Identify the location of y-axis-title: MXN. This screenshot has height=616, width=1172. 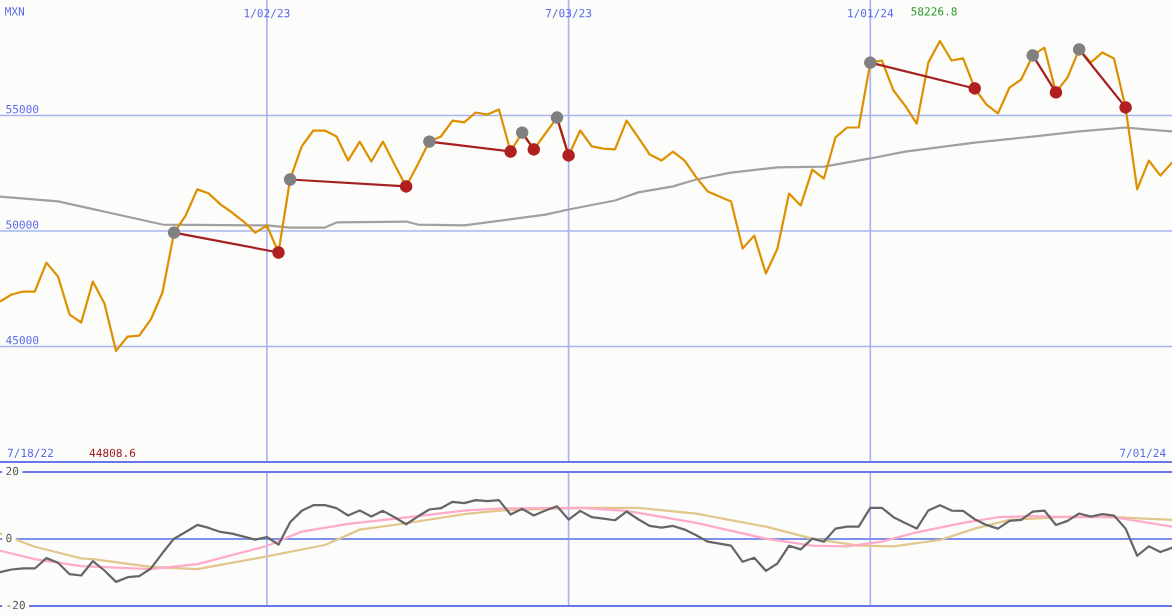
(14, 11).